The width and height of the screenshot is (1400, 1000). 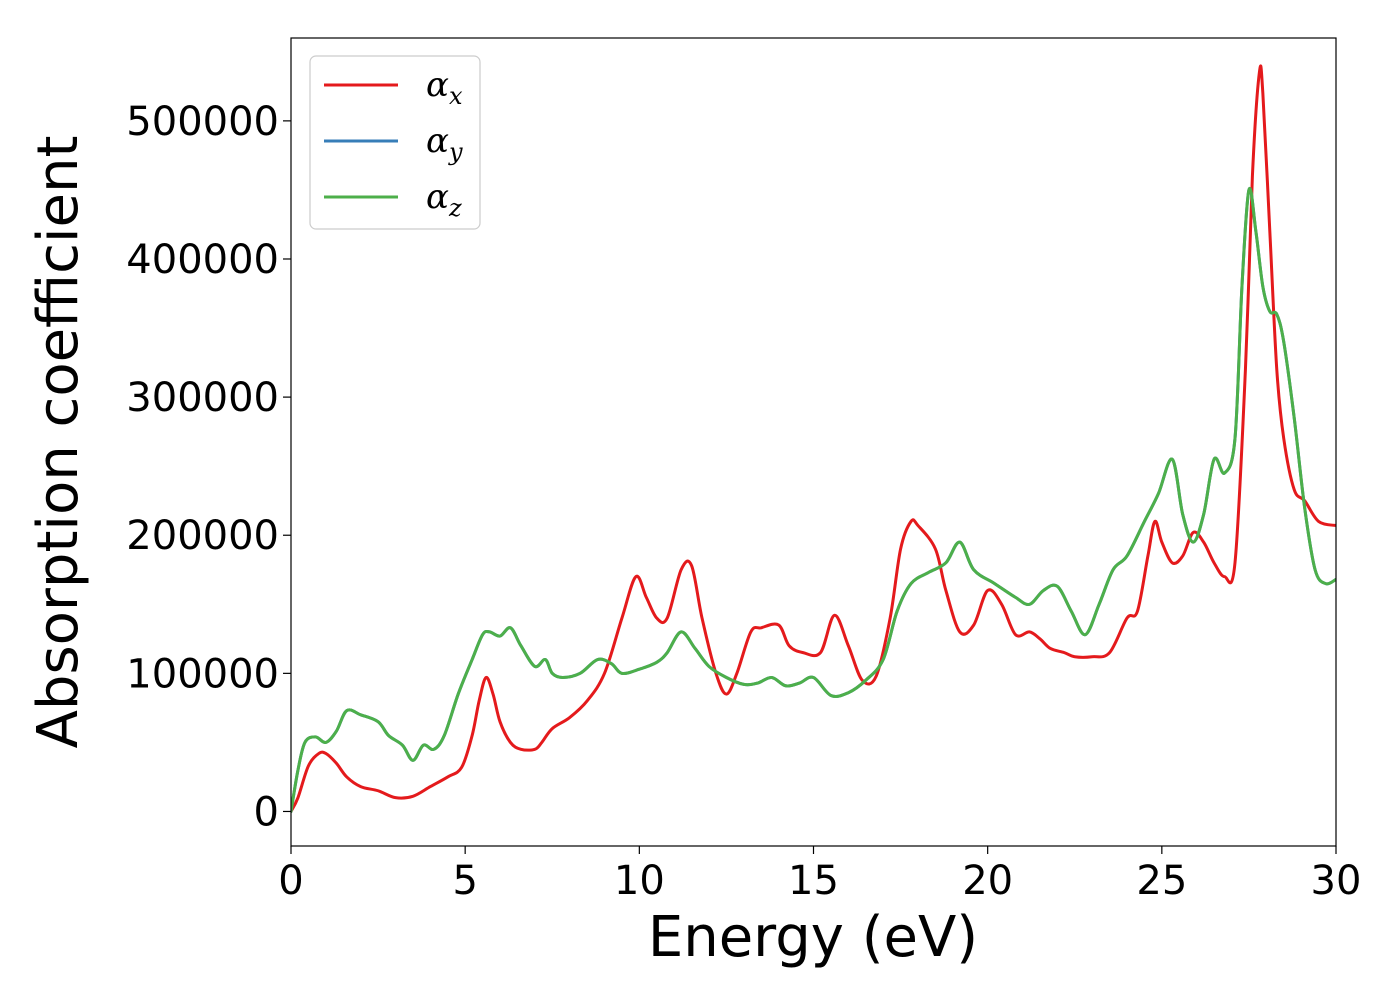 What do you see at coordinates (987, 881) in the screenshot?
I see `x-tick-label: 20` at bounding box center [987, 881].